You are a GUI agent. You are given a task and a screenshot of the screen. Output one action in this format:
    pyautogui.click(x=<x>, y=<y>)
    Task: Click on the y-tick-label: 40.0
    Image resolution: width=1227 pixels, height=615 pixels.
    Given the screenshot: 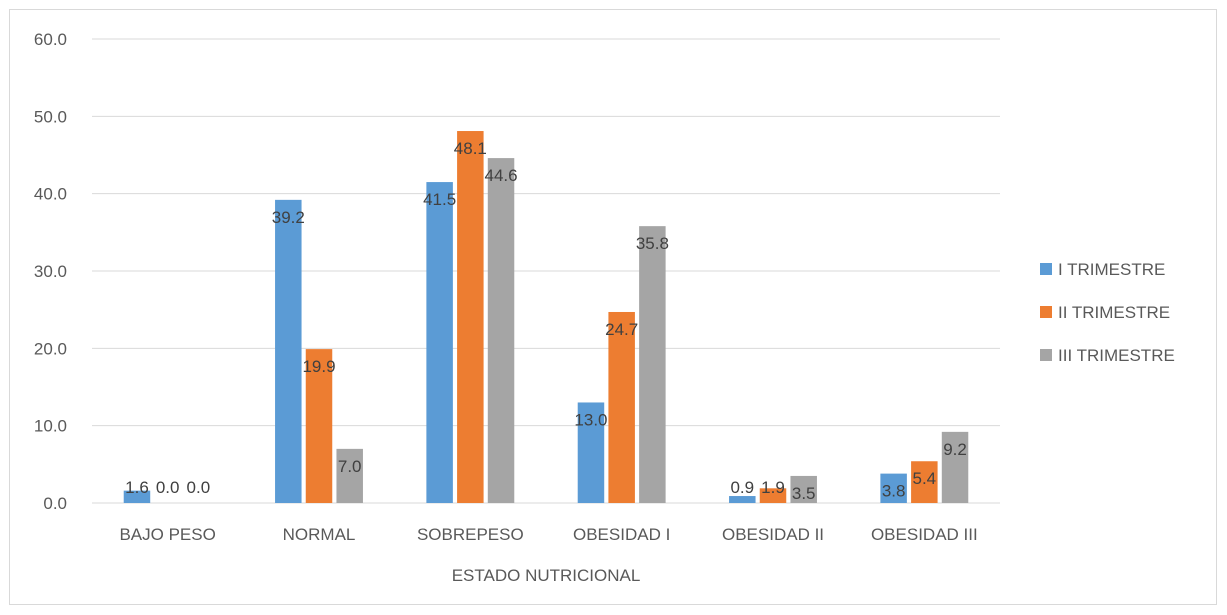 What is the action you would take?
    pyautogui.click(x=50, y=194)
    